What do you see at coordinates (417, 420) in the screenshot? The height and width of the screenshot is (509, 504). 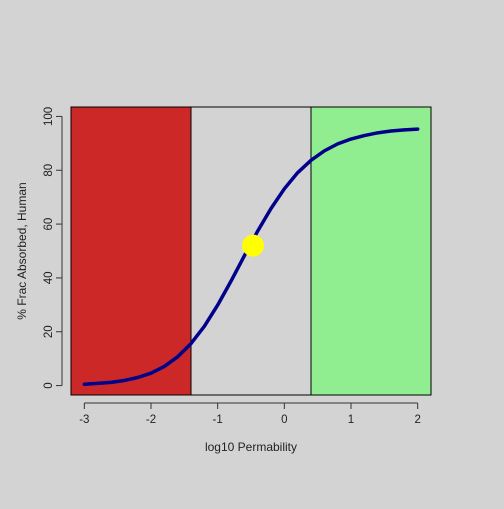 I see `x-tick-label: 2` at bounding box center [417, 420].